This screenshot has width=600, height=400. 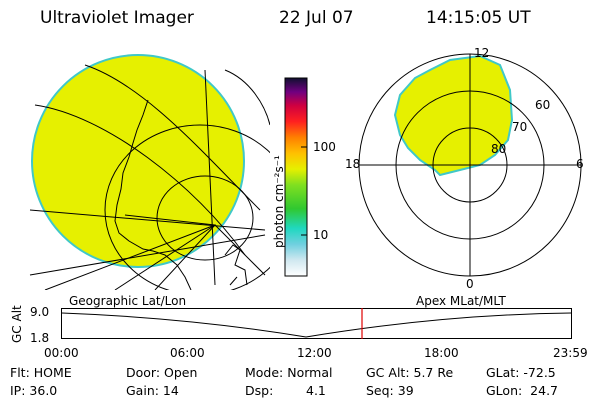 What do you see at coordinates (316, 18) in the screenshot?
I see `date-label: 22 Jul 07` at bounding box center [316, 18].